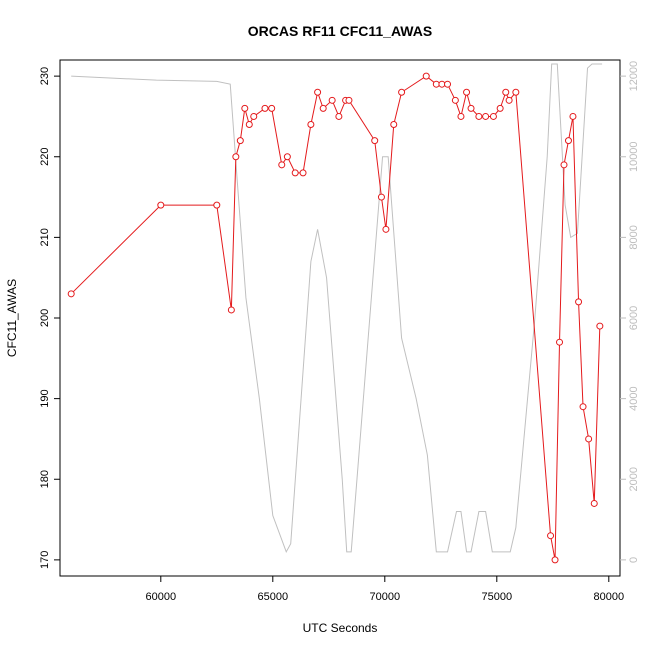 The width and height of the screenshot is (650, 650). I want to click on x-tick-label: 60000, so click(161, 597).